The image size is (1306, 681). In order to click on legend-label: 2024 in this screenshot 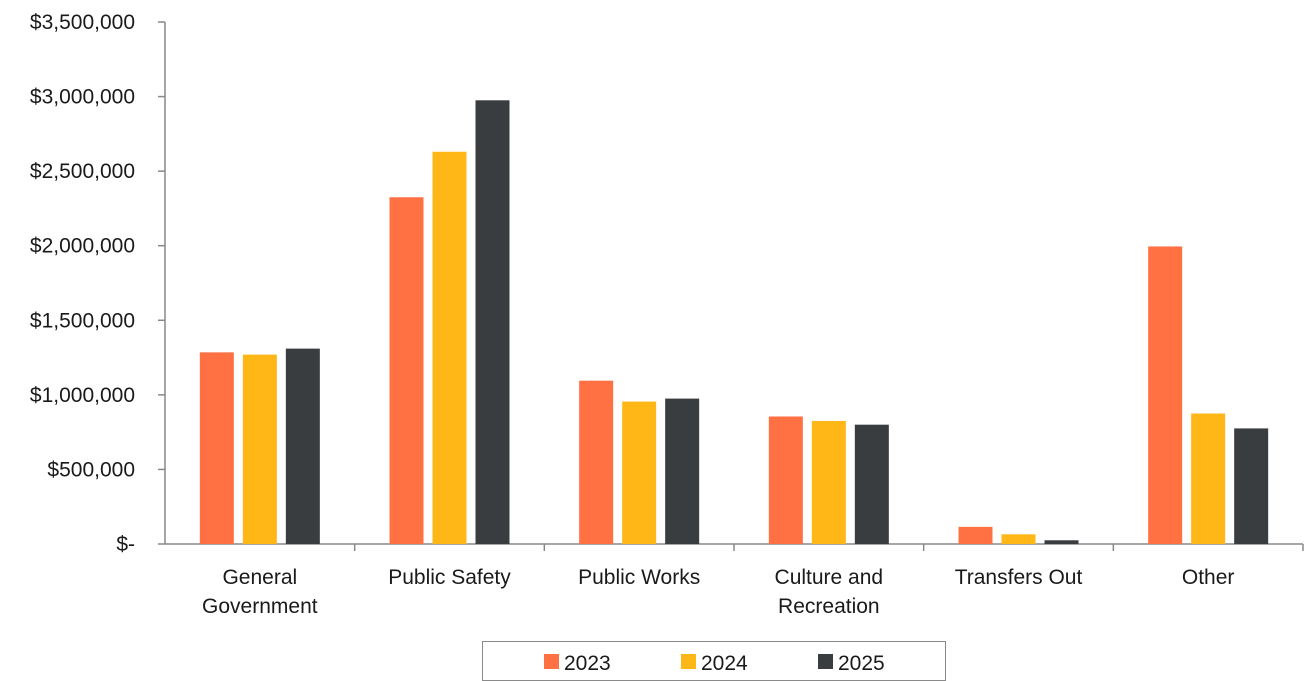, I will do `click(724, 663)`.